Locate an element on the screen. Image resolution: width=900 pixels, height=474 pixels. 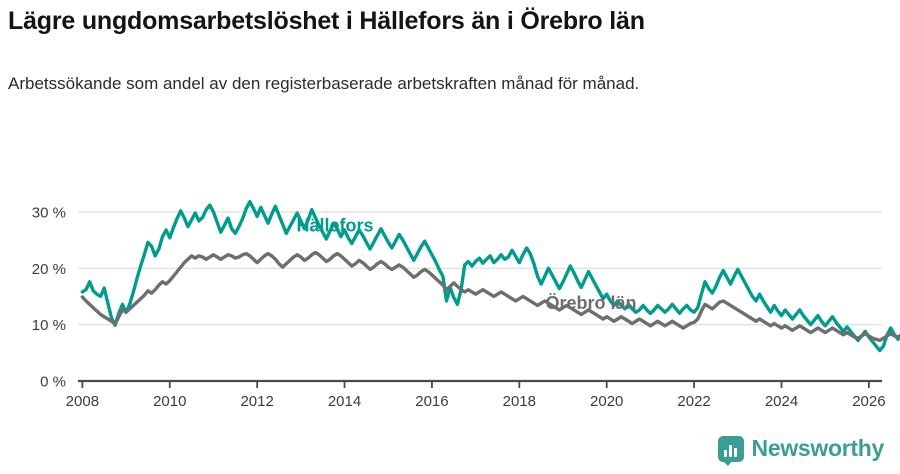
x-tick-label: 2008 is located at coordinates (82, 401).